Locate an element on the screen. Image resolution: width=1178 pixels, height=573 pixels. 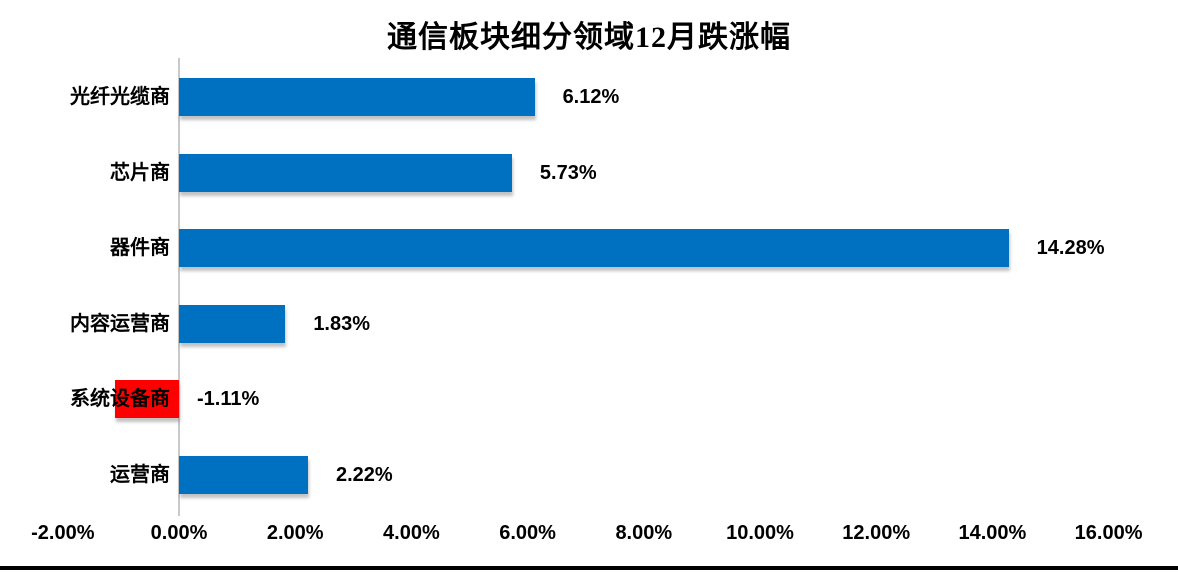
x-tick-label: 0.00% is located at coordinates (179, 533).